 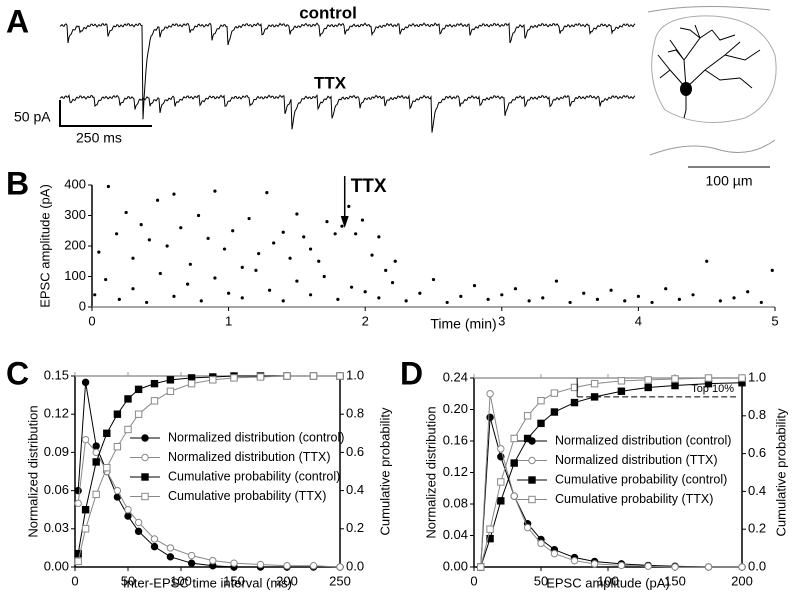 What do you see at coordinates (638, 320) in the screenshot?
I see `x-tick-label: 4` at bounding box center [638, 320].